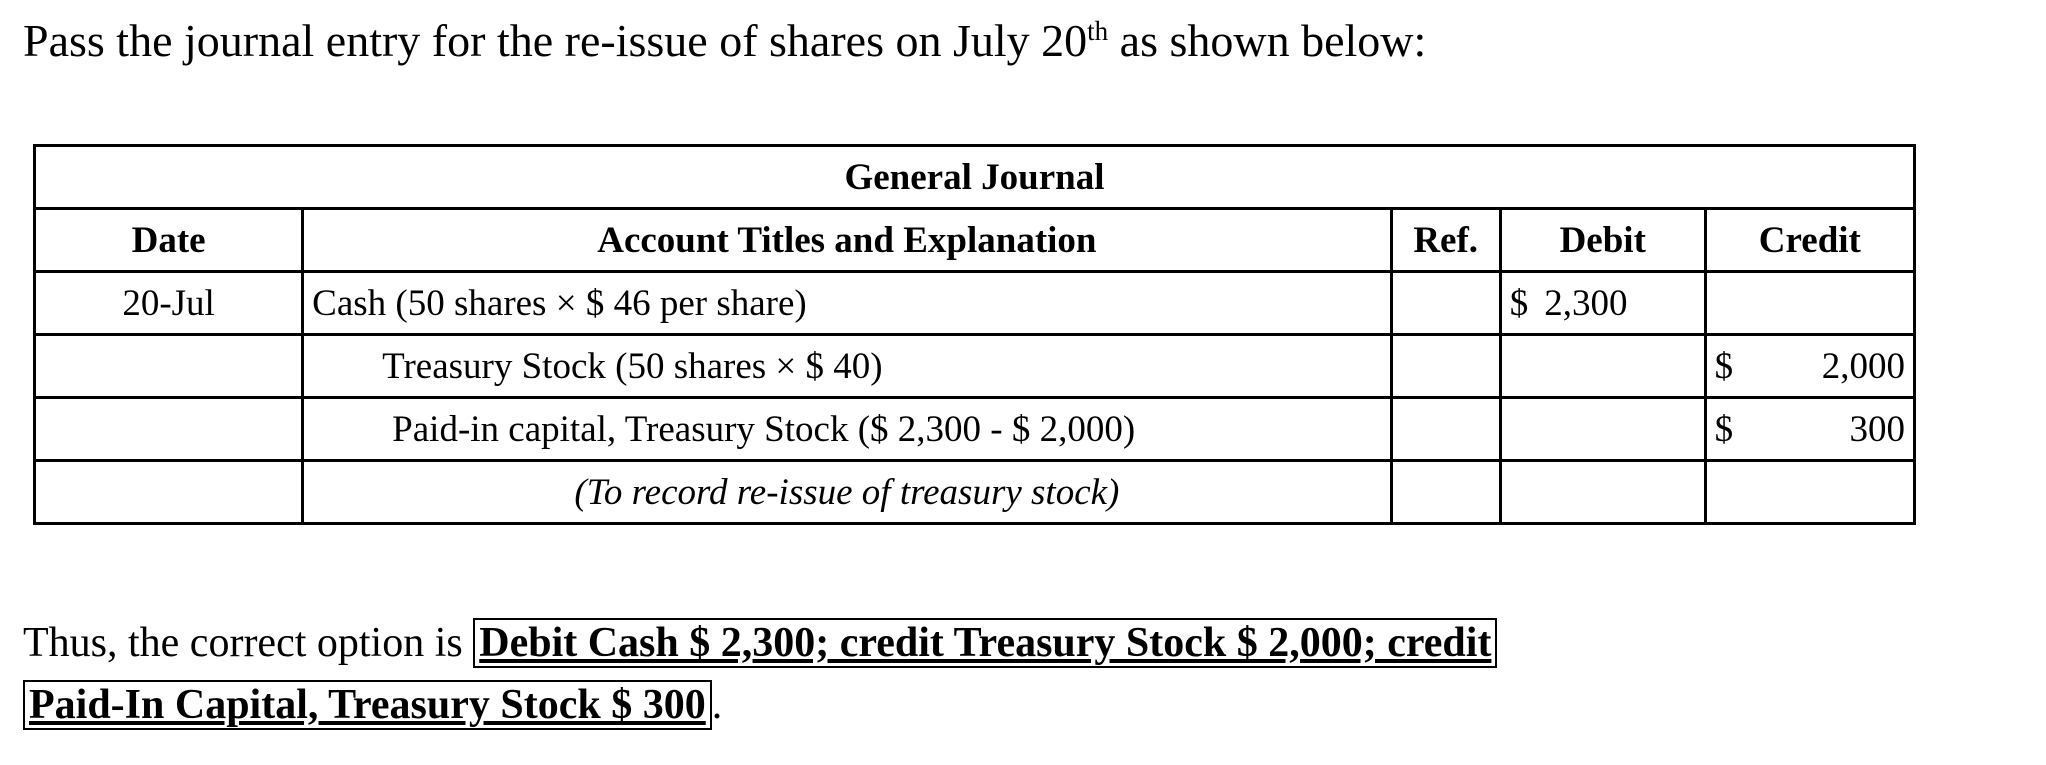  I want to click on header-account: Account Titles and Explanation, so click(847, 240).